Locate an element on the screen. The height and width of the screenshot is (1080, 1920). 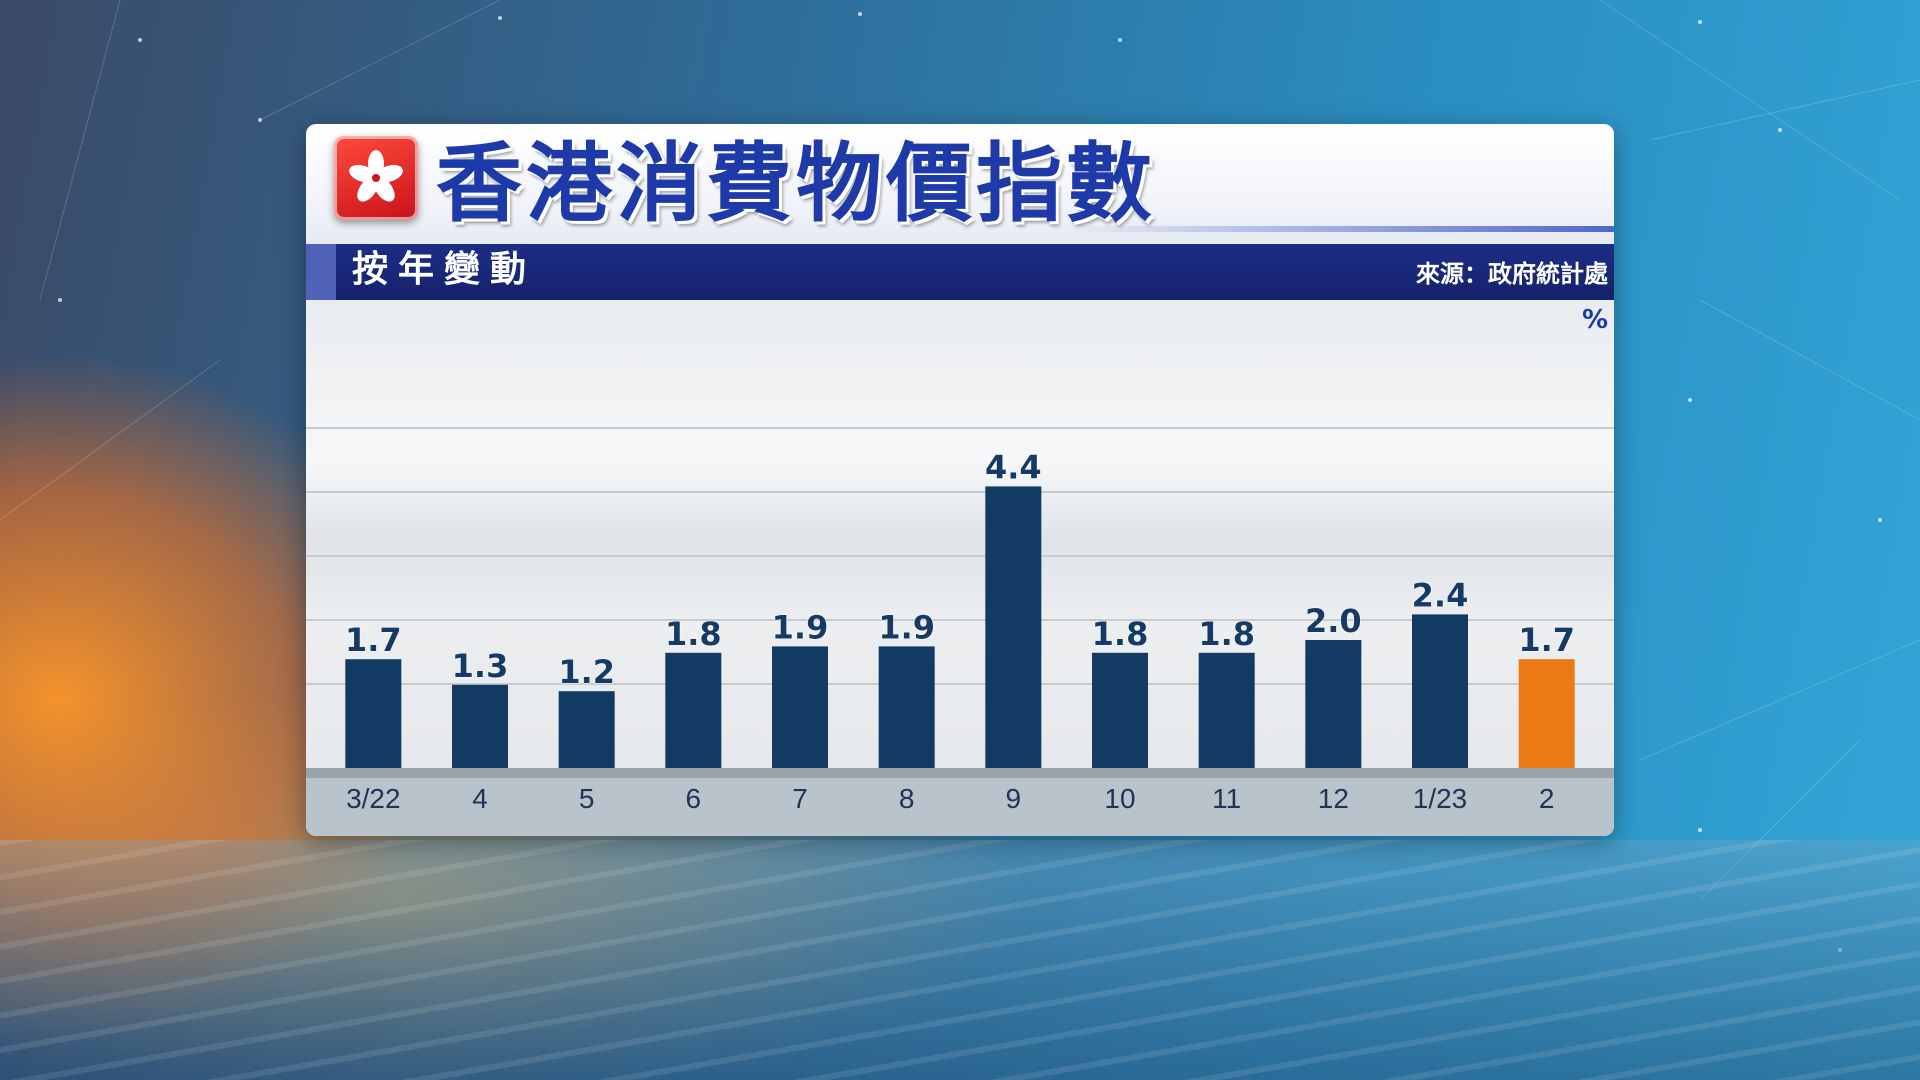
x-tick-label: 2 is located at coordinates (1547, 798).